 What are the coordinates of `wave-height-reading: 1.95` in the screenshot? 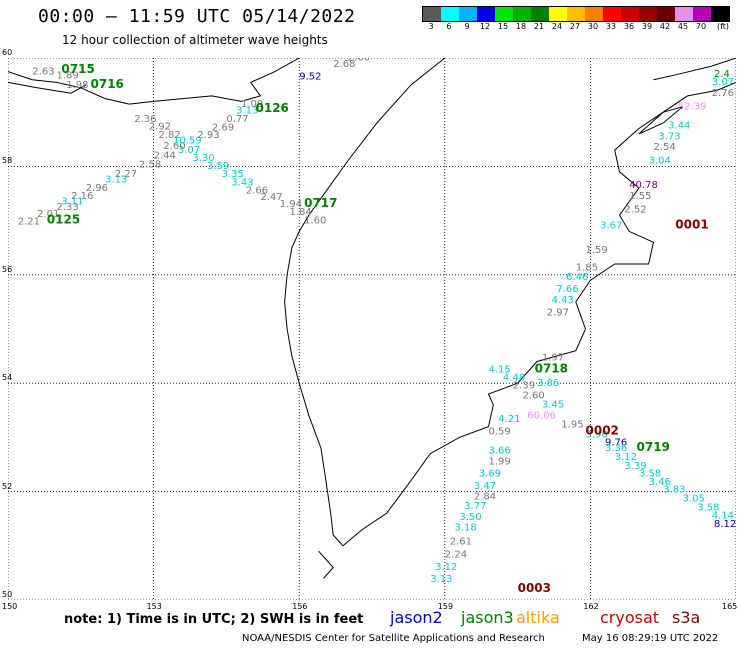 It's located at (572, 425).